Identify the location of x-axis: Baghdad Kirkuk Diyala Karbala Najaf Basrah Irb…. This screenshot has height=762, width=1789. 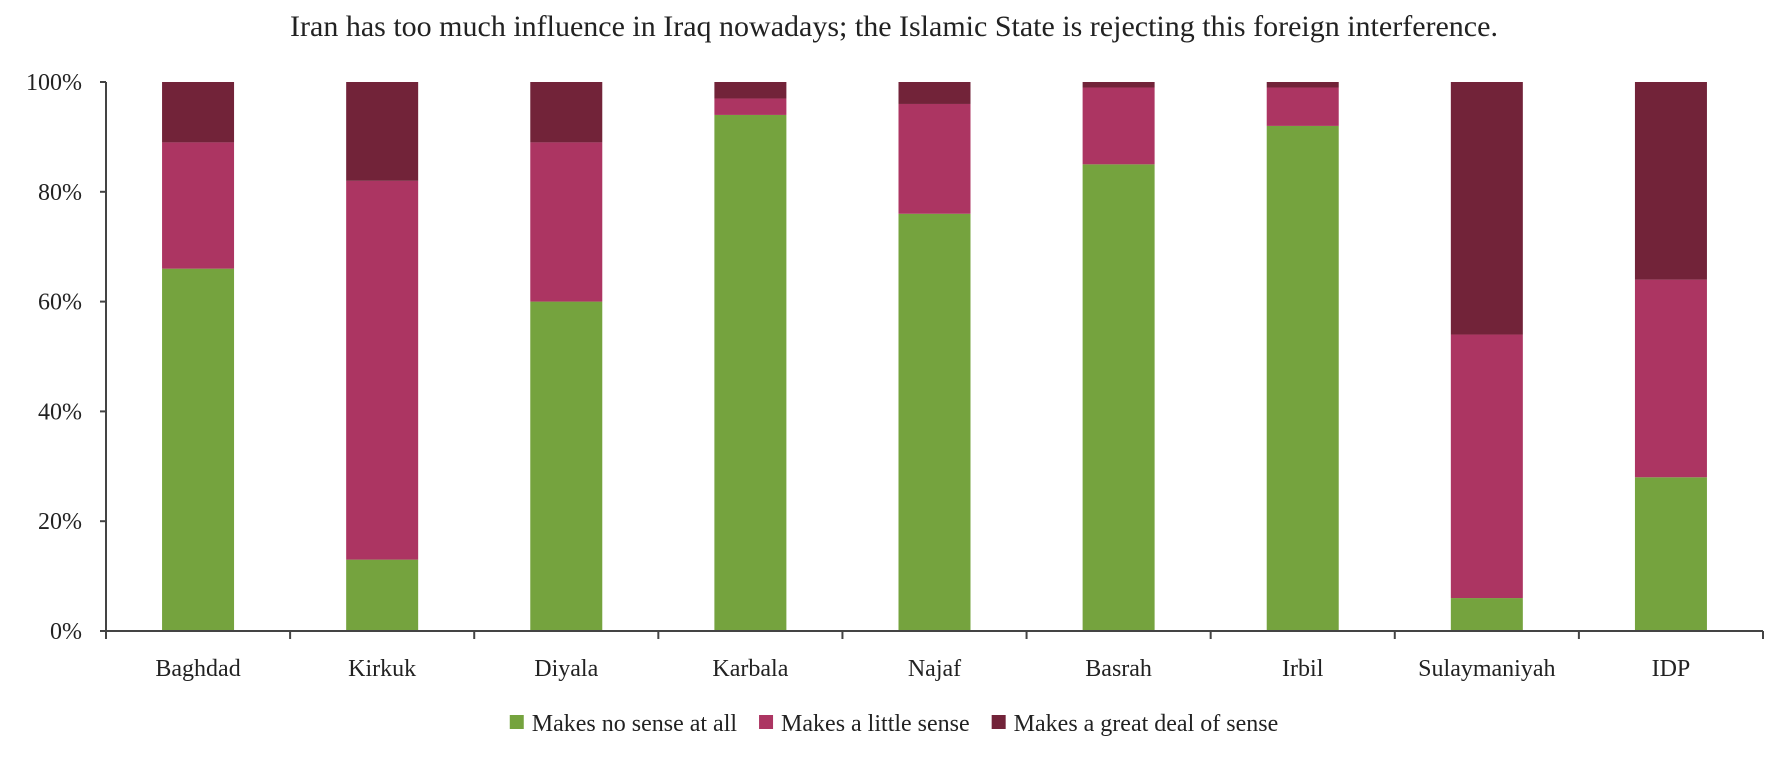
(934, 656).